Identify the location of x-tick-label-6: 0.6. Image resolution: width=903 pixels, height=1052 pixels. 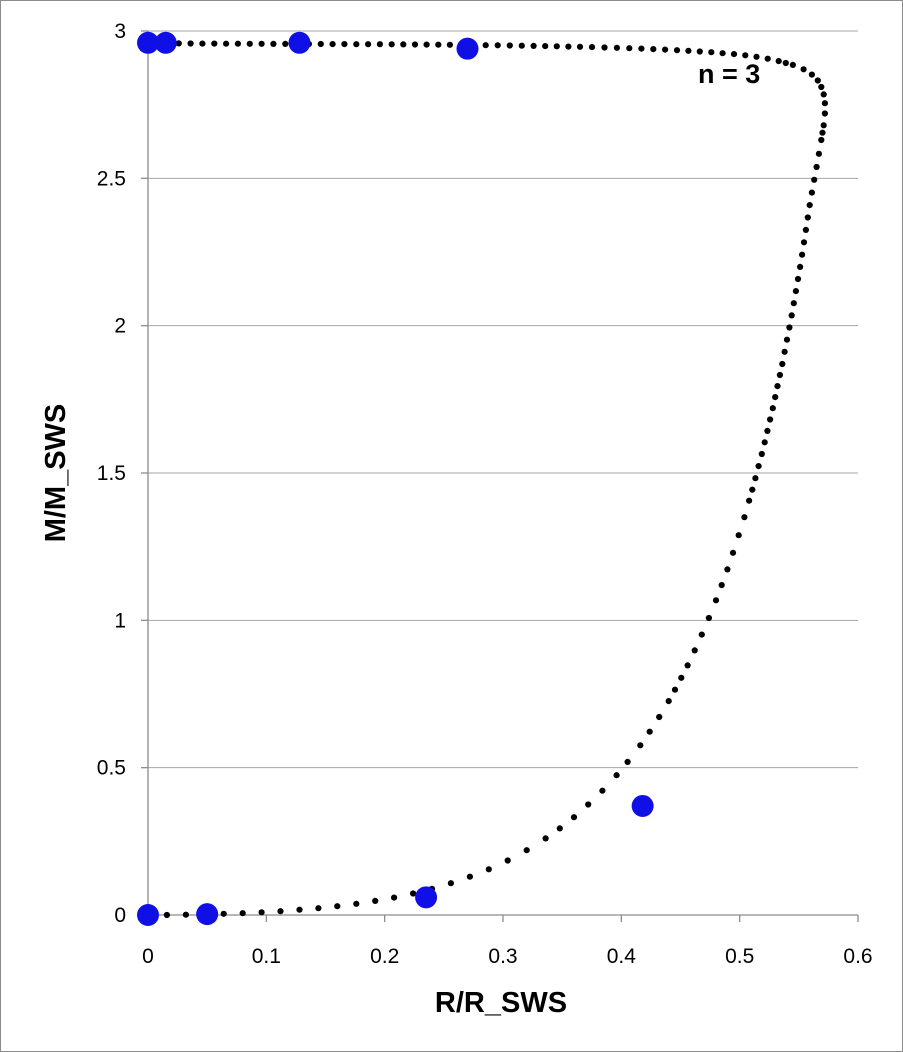
(857, 956).